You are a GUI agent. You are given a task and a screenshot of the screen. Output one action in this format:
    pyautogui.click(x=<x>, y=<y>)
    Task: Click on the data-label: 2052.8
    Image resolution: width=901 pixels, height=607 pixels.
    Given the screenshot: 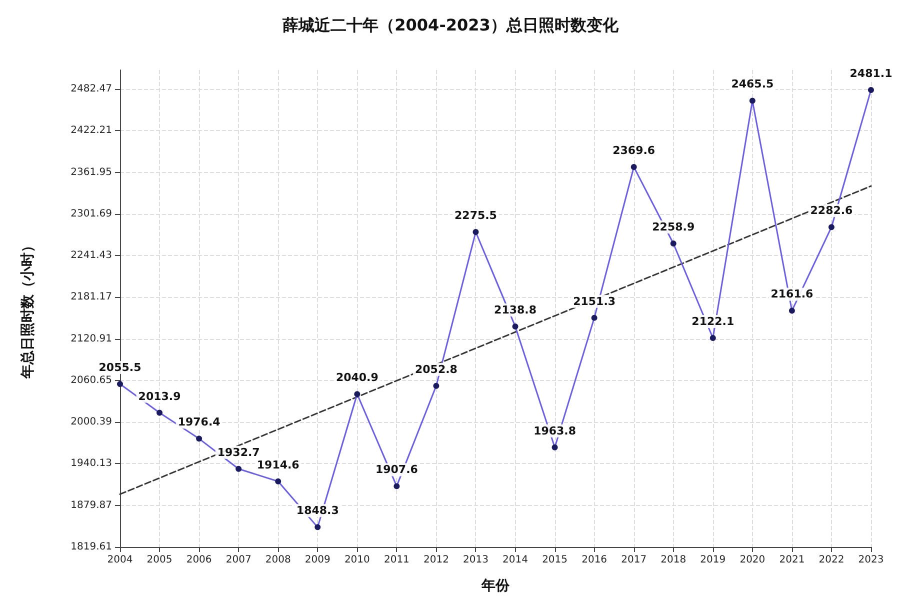 What is the action you would take?
    pyautogui.click(x=436, y=369)
    